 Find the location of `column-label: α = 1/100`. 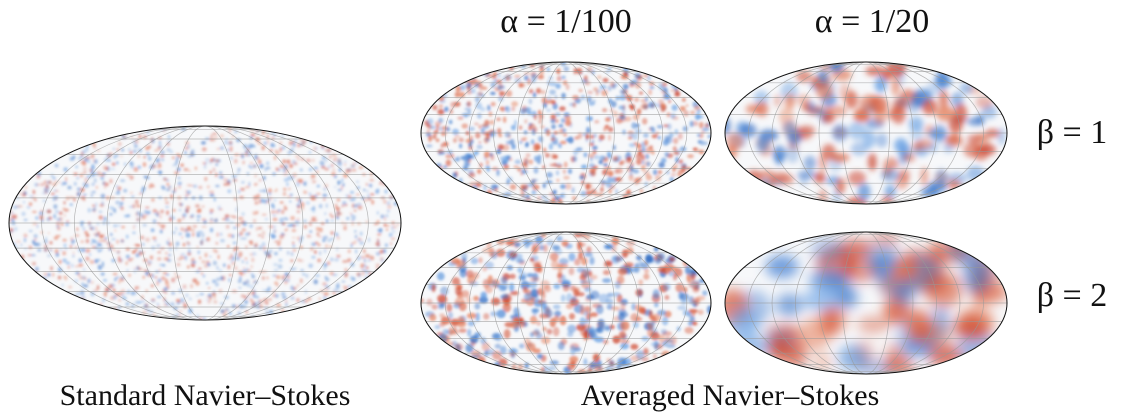

column-label: α = 1/100 is located at coordinates (565, 21).